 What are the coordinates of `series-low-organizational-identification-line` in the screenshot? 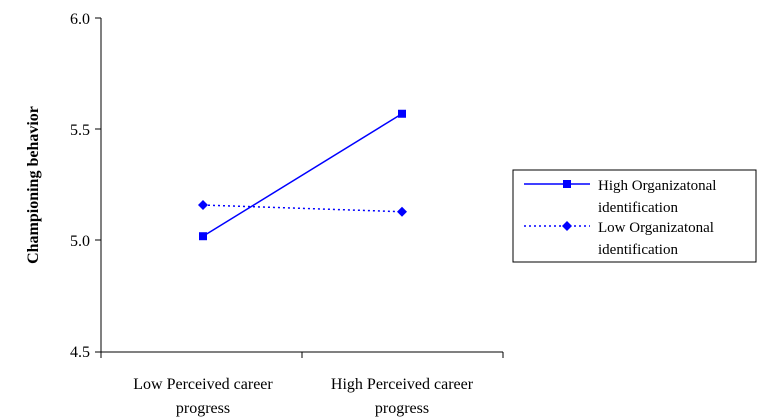 It's located at (302, 208).